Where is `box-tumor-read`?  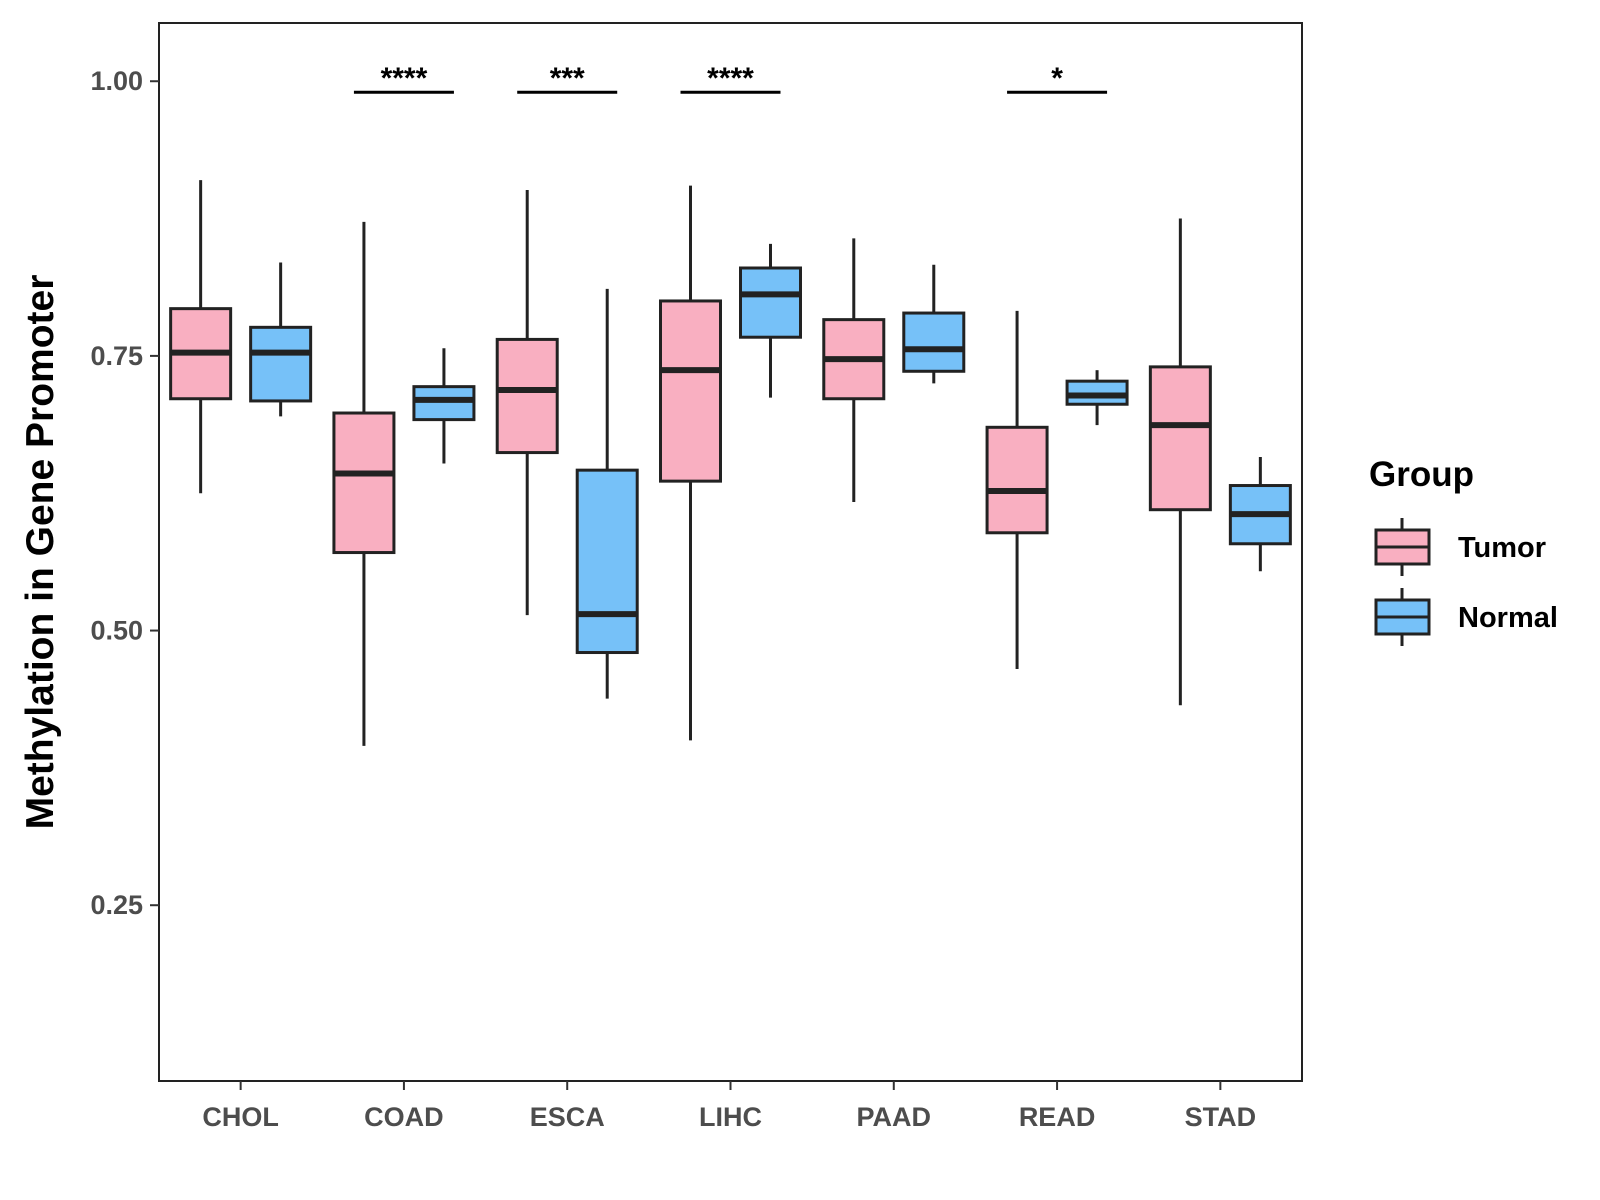
box-tumor-read is located at coordinates (1017, 490).